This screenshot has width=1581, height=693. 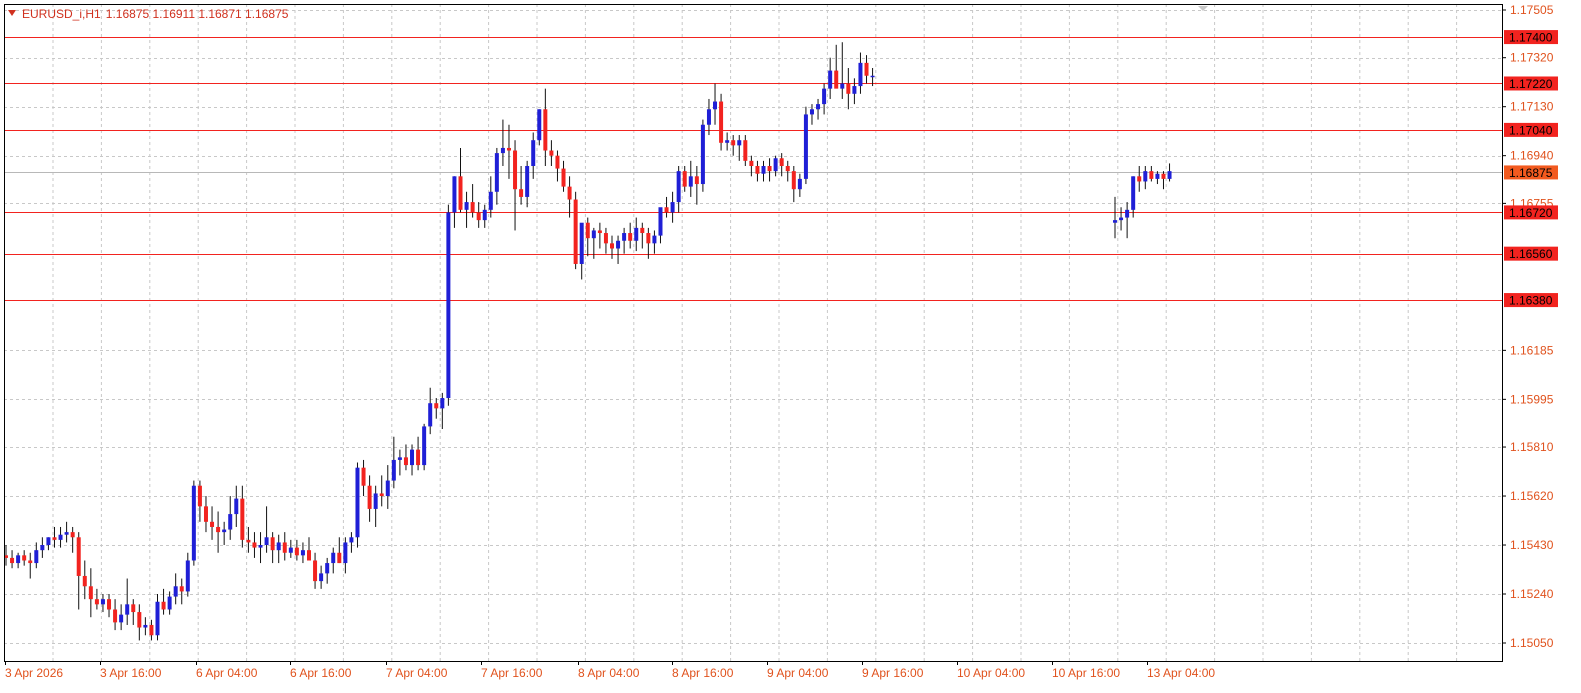 I want to click on price-tick-label: 1.16940, so click(x=1532, y=156).